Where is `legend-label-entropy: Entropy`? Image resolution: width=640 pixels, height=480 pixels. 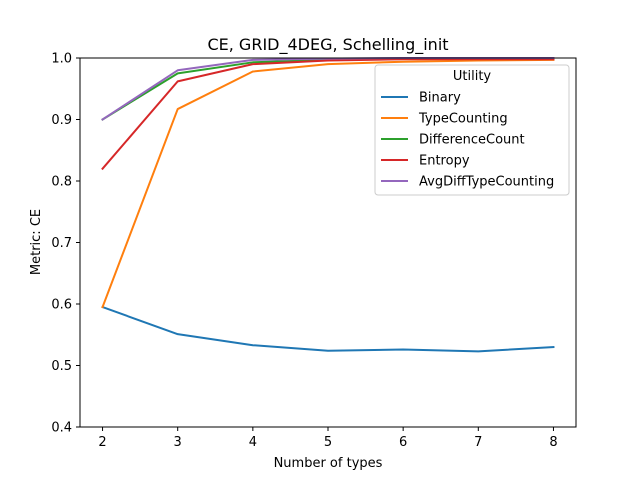
legend-label-entropy: Entropy is located at coordinates (444, 161).